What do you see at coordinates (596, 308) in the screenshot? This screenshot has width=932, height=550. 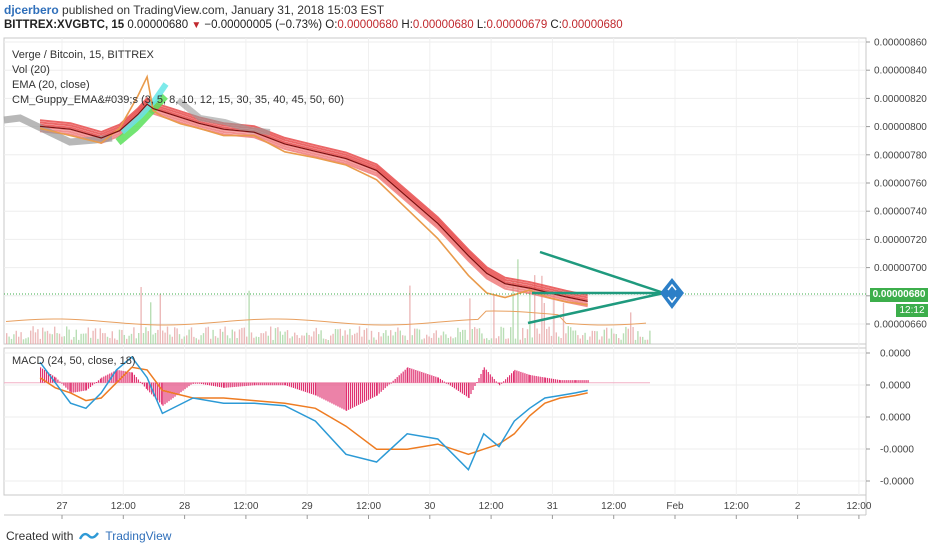 I see `triangle-lower-trendline` at bounding box center [596, 308].